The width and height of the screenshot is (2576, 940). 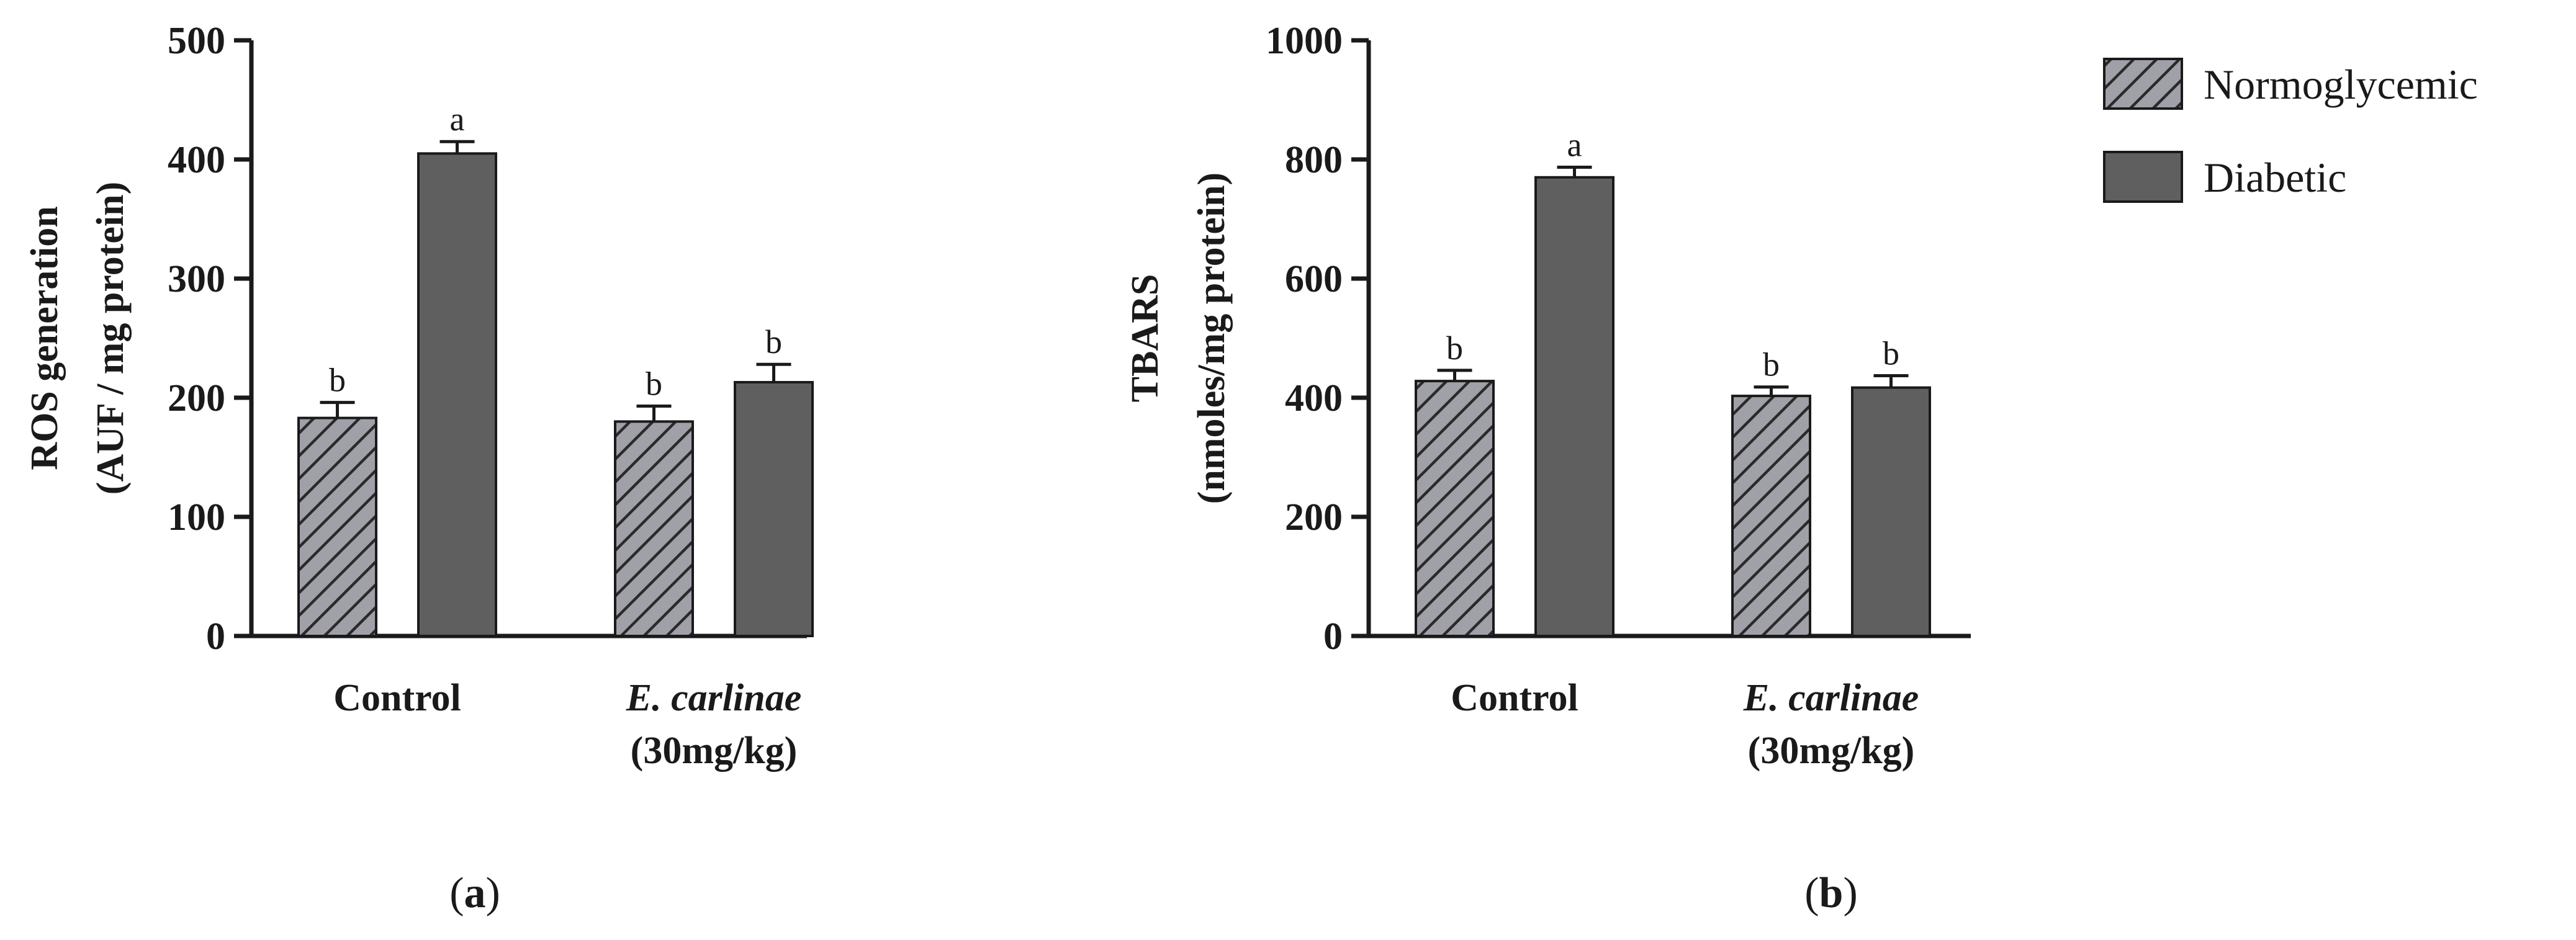 I want to click on legend: Normoglycemic Diabetic, so click(x=2290, y=130).